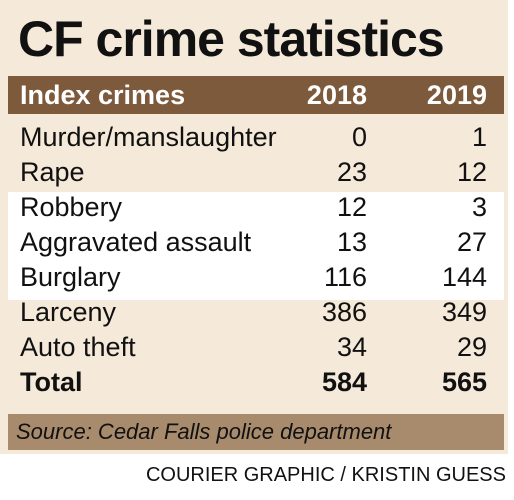  I want to click on row-2018-value: 12, so click(351, 207).